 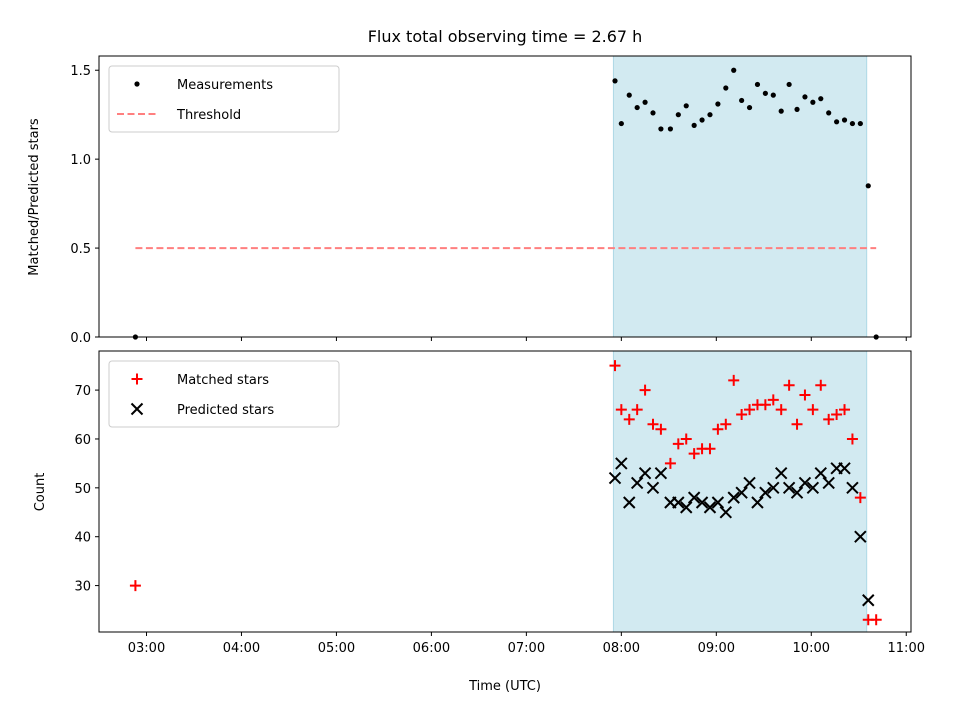 What do you see at coordinates (80, 249) in the screenshot?
I see `y-tick-label: 0.5` at bounding box center [80, 249].